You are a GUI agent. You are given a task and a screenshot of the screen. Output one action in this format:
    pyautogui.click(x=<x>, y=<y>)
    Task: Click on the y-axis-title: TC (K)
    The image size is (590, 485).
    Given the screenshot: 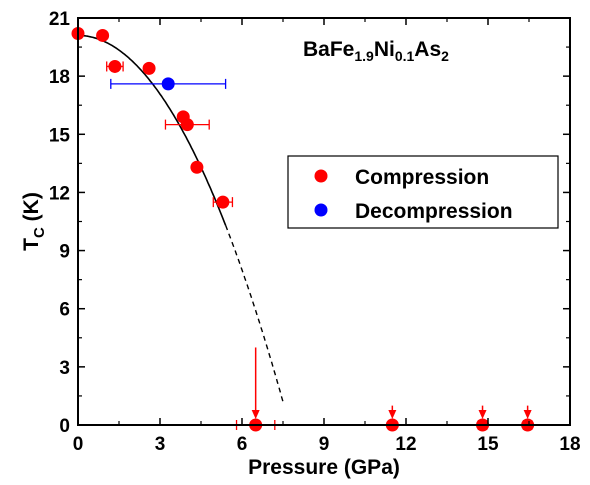 What is the action you would take?
    pyautogui.click(x=34, y=221)
    